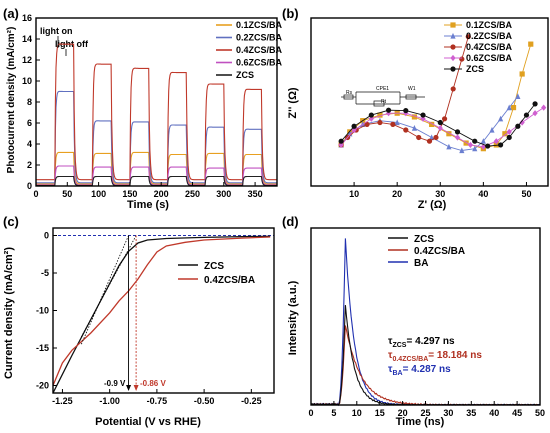  What do you see at coordinates (27, 60) in the screenshot?
I see `a-ytick-label: 12` at bounding box center [27, 60].